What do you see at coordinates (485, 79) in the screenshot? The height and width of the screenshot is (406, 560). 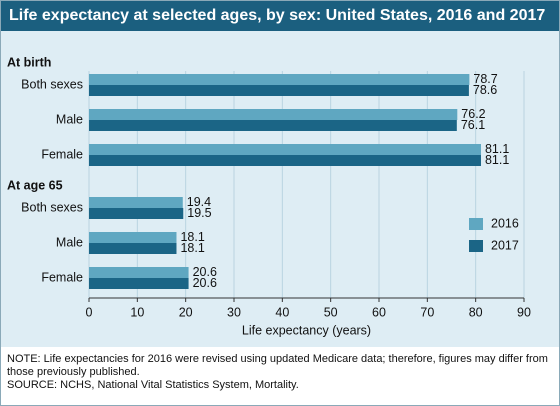 I see `value-label: 78.7` at bounding box center [485, 79].